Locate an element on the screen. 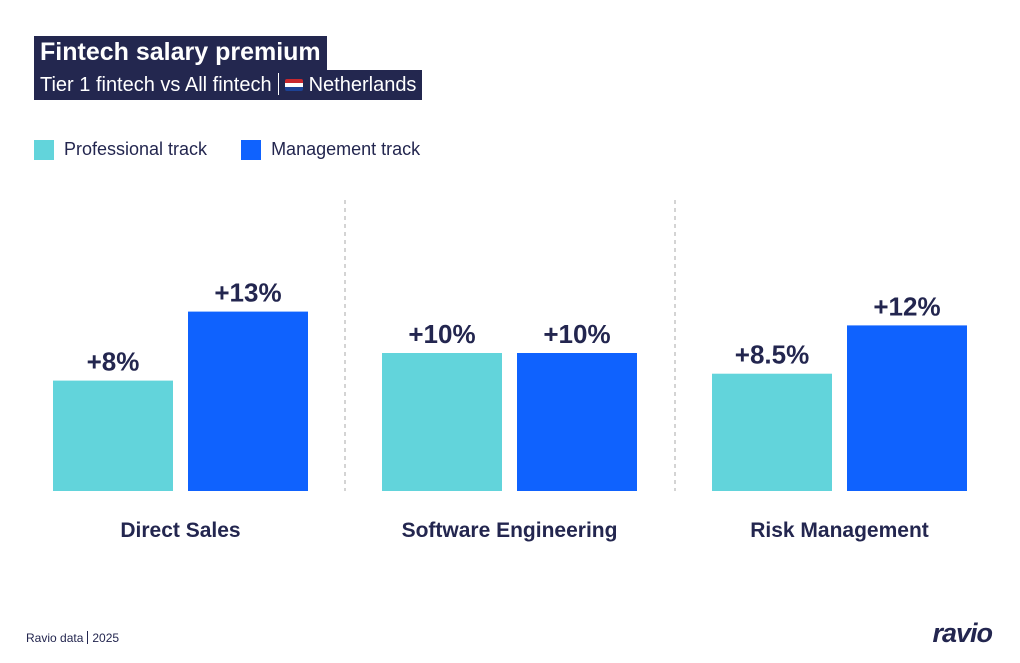 This screenshot has width=1020, height=663. data-label: +12% is located at coordinates (906, 306).